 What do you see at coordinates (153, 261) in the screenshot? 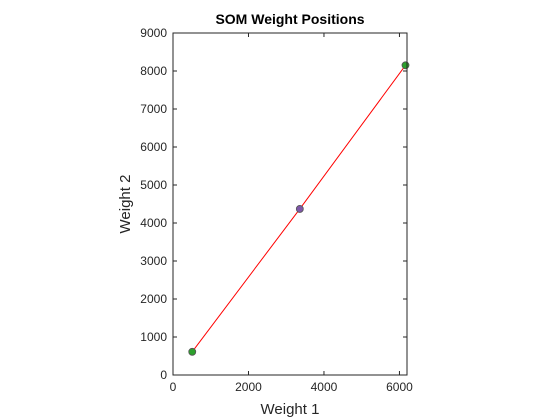
I see `y-tick-label: 3000` at bounding box center [153, 261].